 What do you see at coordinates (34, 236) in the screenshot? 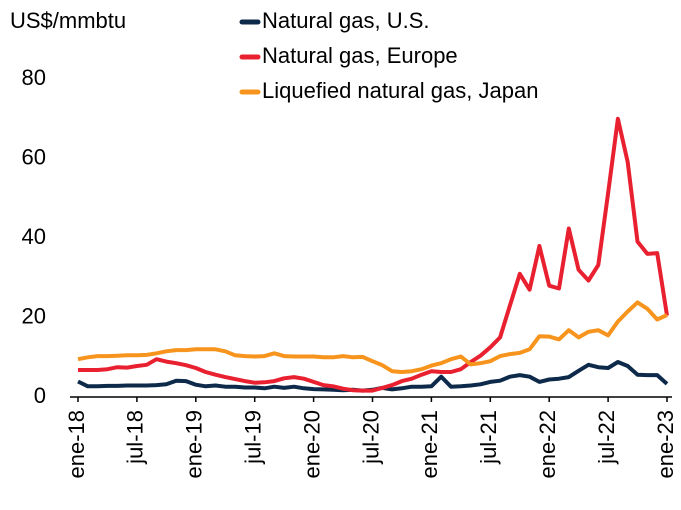
I see `y-tick-label: 40` at bounding box center [34, 236].